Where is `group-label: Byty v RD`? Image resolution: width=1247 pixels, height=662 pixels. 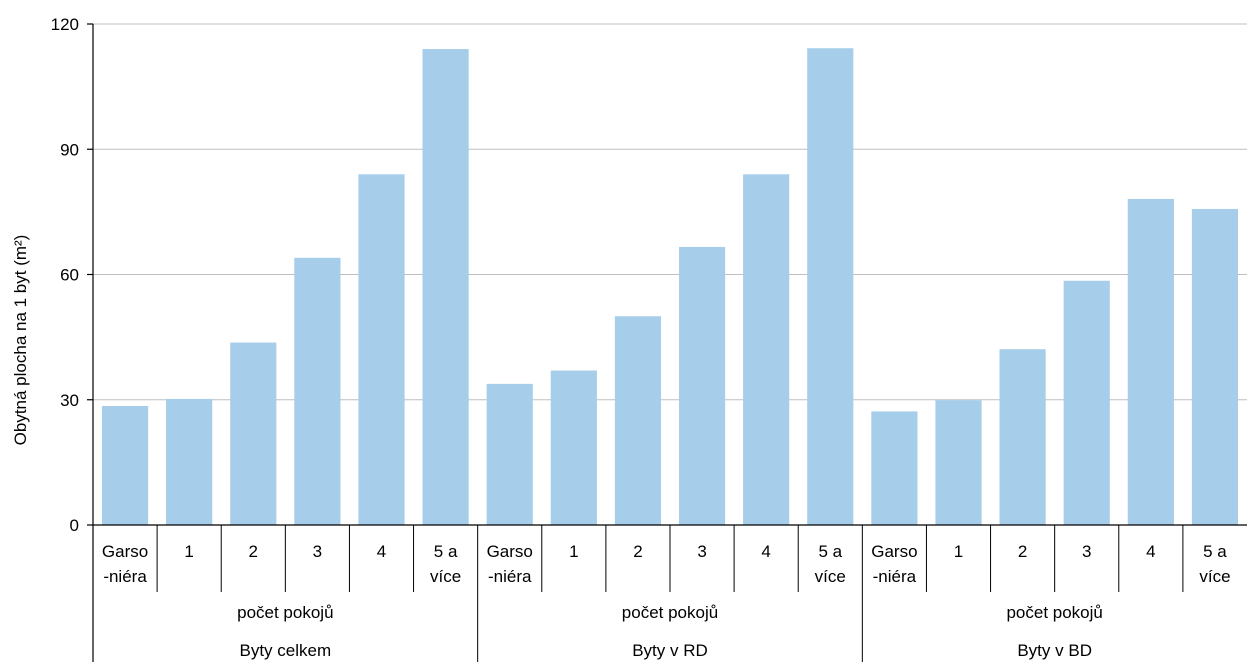 group-label: Byty v RD is located at coordinates (670, 650).